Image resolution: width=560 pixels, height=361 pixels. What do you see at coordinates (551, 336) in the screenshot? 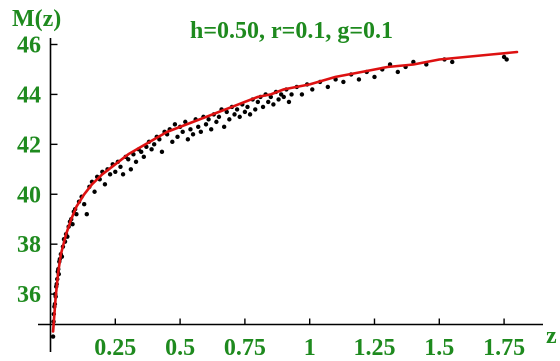
I see `x-axis-label: z` at bounding box center [551, 336].